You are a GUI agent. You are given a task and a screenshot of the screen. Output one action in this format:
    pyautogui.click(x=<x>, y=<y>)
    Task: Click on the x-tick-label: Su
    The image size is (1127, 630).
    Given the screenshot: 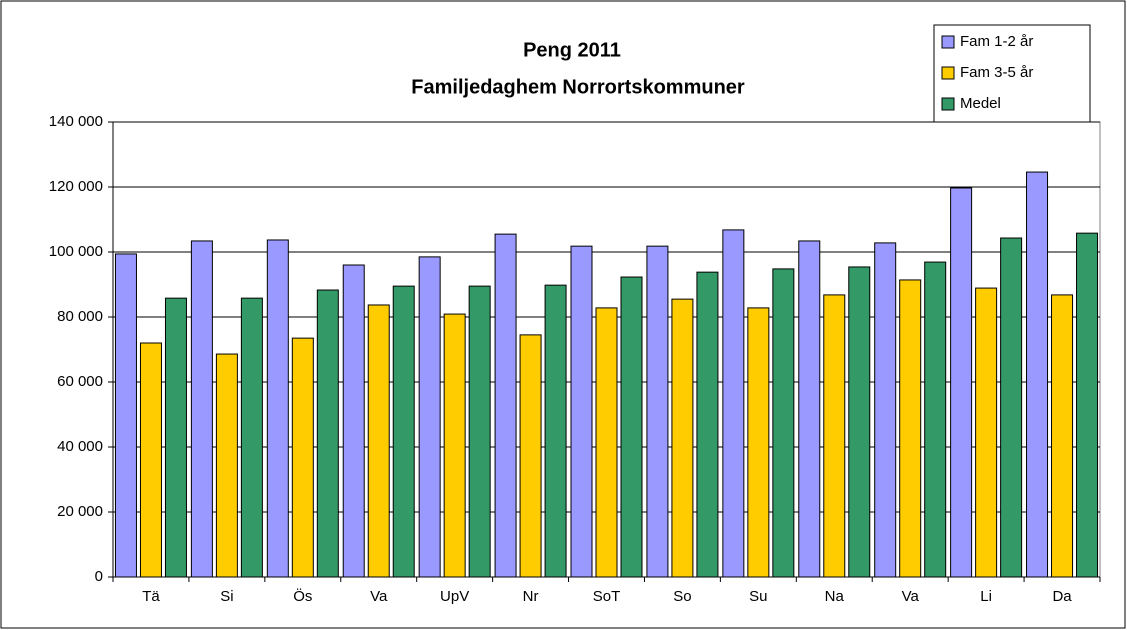 What is the action you would take?
    pyautogui.click(x=758, y=596)
    